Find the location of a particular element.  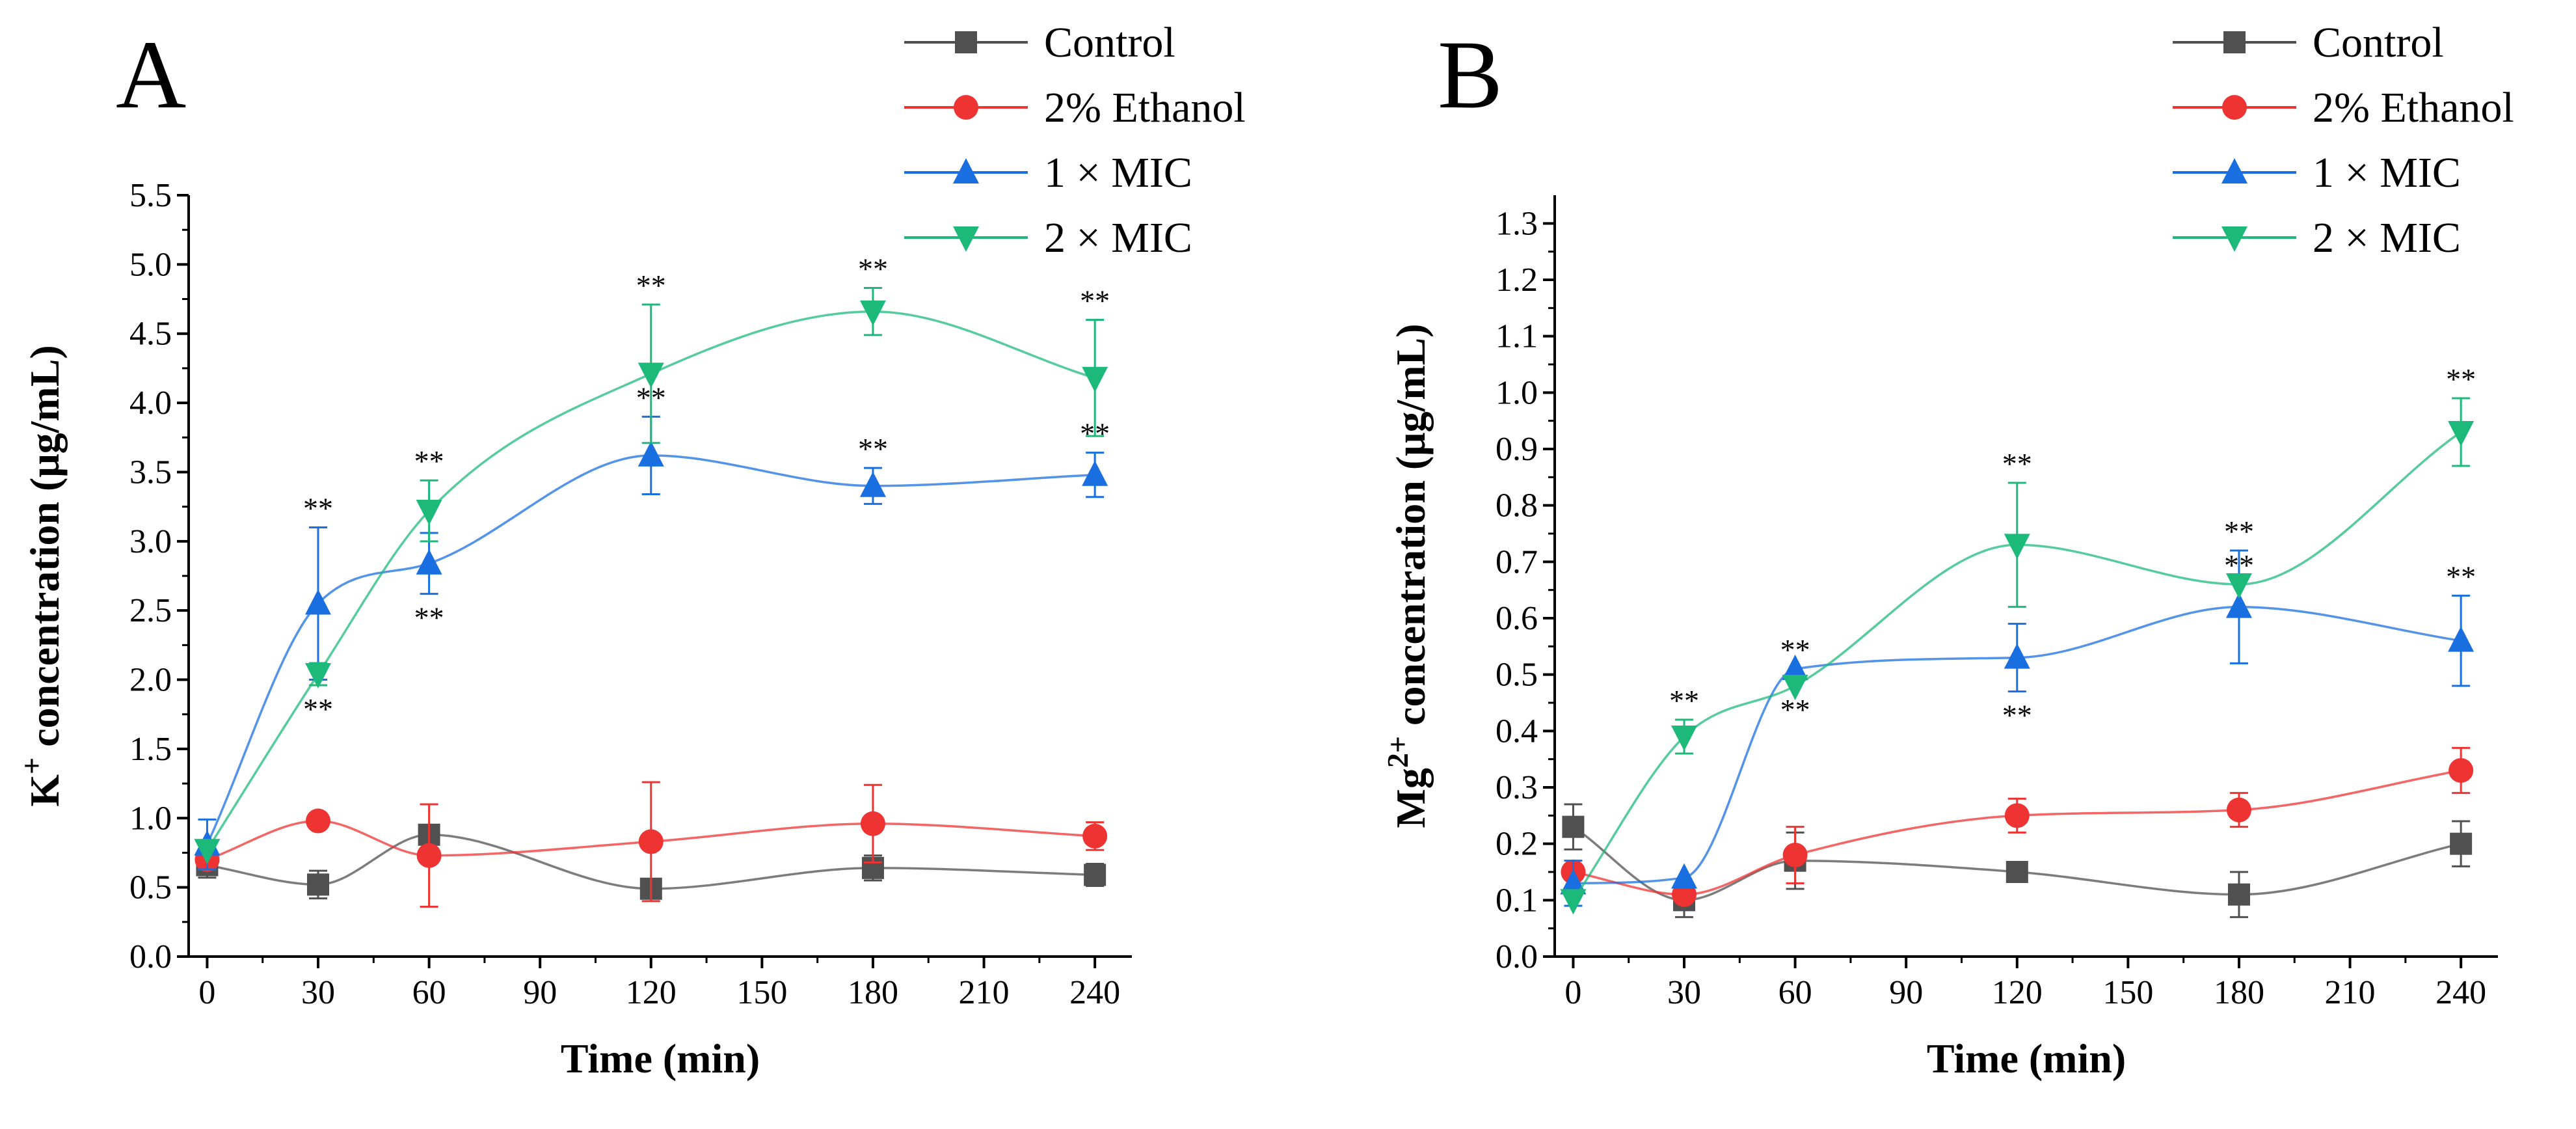

chart-b-legend-label-1-x-mic: 1 × MIC is located at coordinates (2387, 173).